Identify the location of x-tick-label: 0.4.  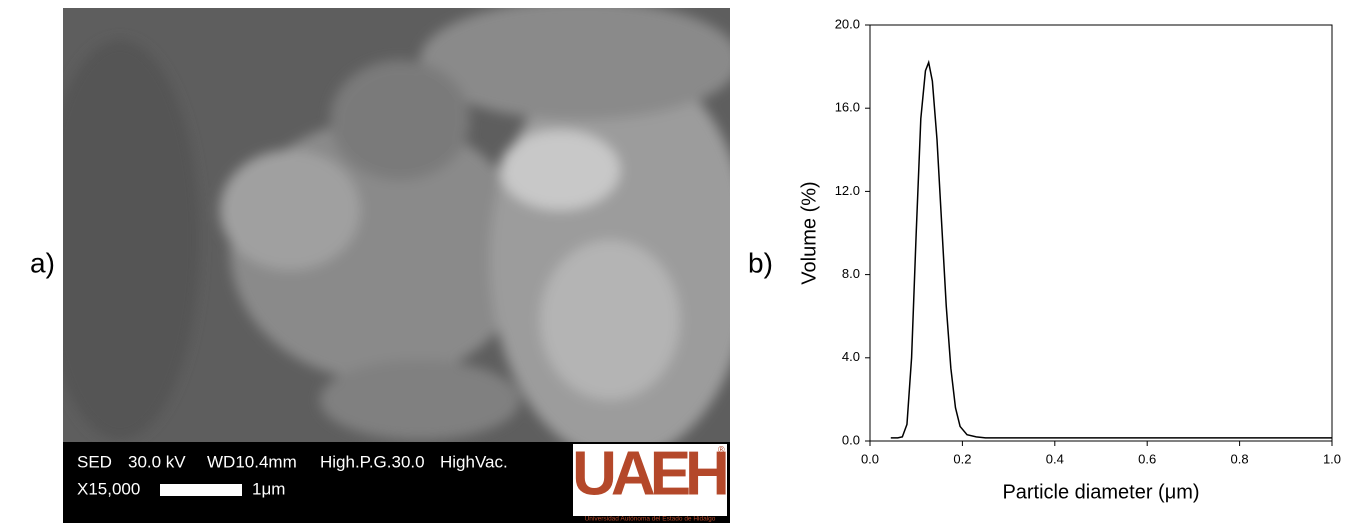
(1055, 458).